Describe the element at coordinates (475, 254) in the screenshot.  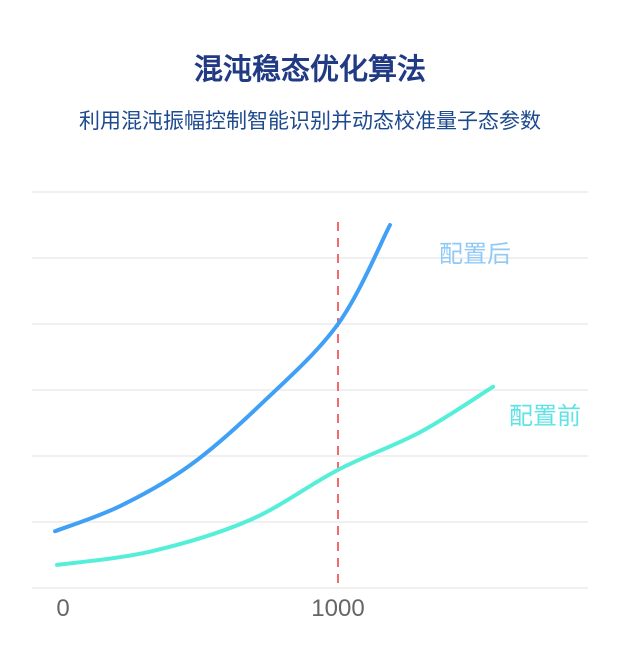
I see `series-label-1: 配置后` at that location.